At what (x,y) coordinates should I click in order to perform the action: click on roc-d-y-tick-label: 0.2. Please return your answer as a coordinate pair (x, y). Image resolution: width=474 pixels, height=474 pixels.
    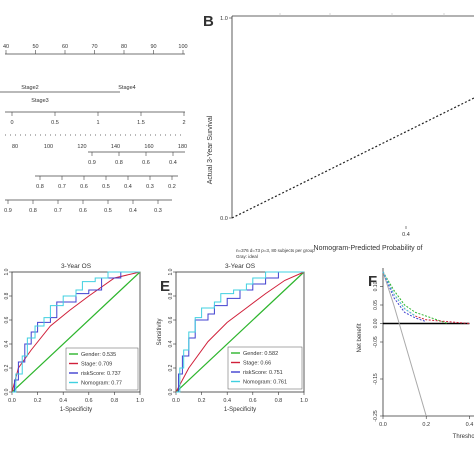
    Looking at the image, I should click on (7, 367).